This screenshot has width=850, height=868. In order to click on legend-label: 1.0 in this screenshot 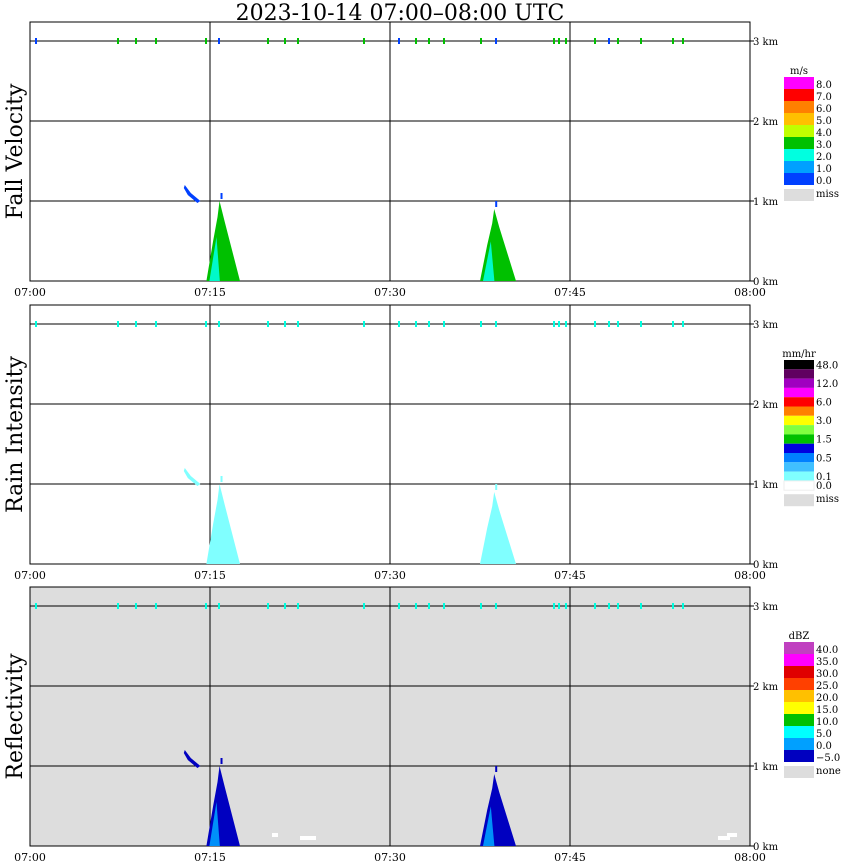, I will do `click(824, 169)`.